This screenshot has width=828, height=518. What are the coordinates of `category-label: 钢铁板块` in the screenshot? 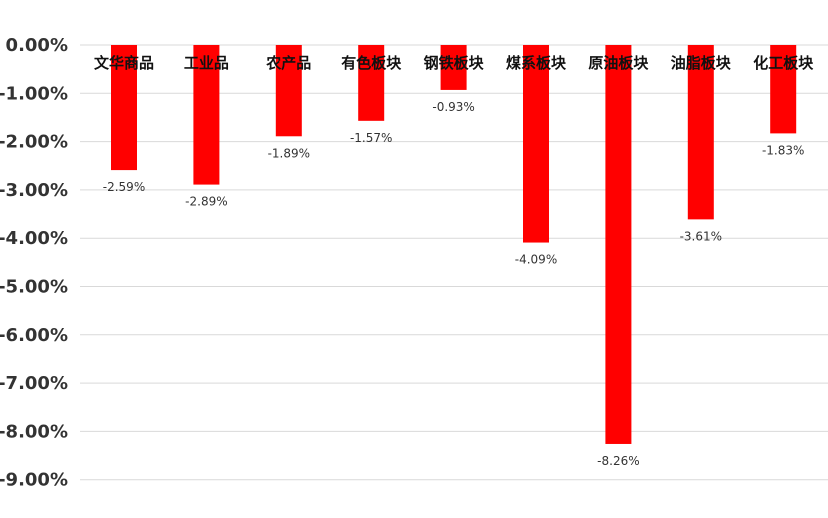 It's located at (454, 63).